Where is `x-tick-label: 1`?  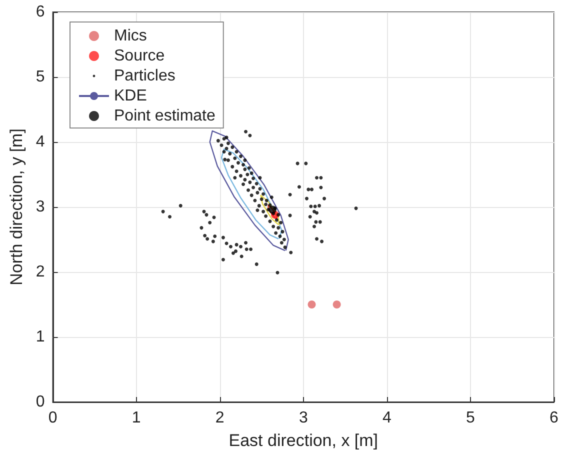 x-tick-label: 1 is located at coordinates (136, 418).